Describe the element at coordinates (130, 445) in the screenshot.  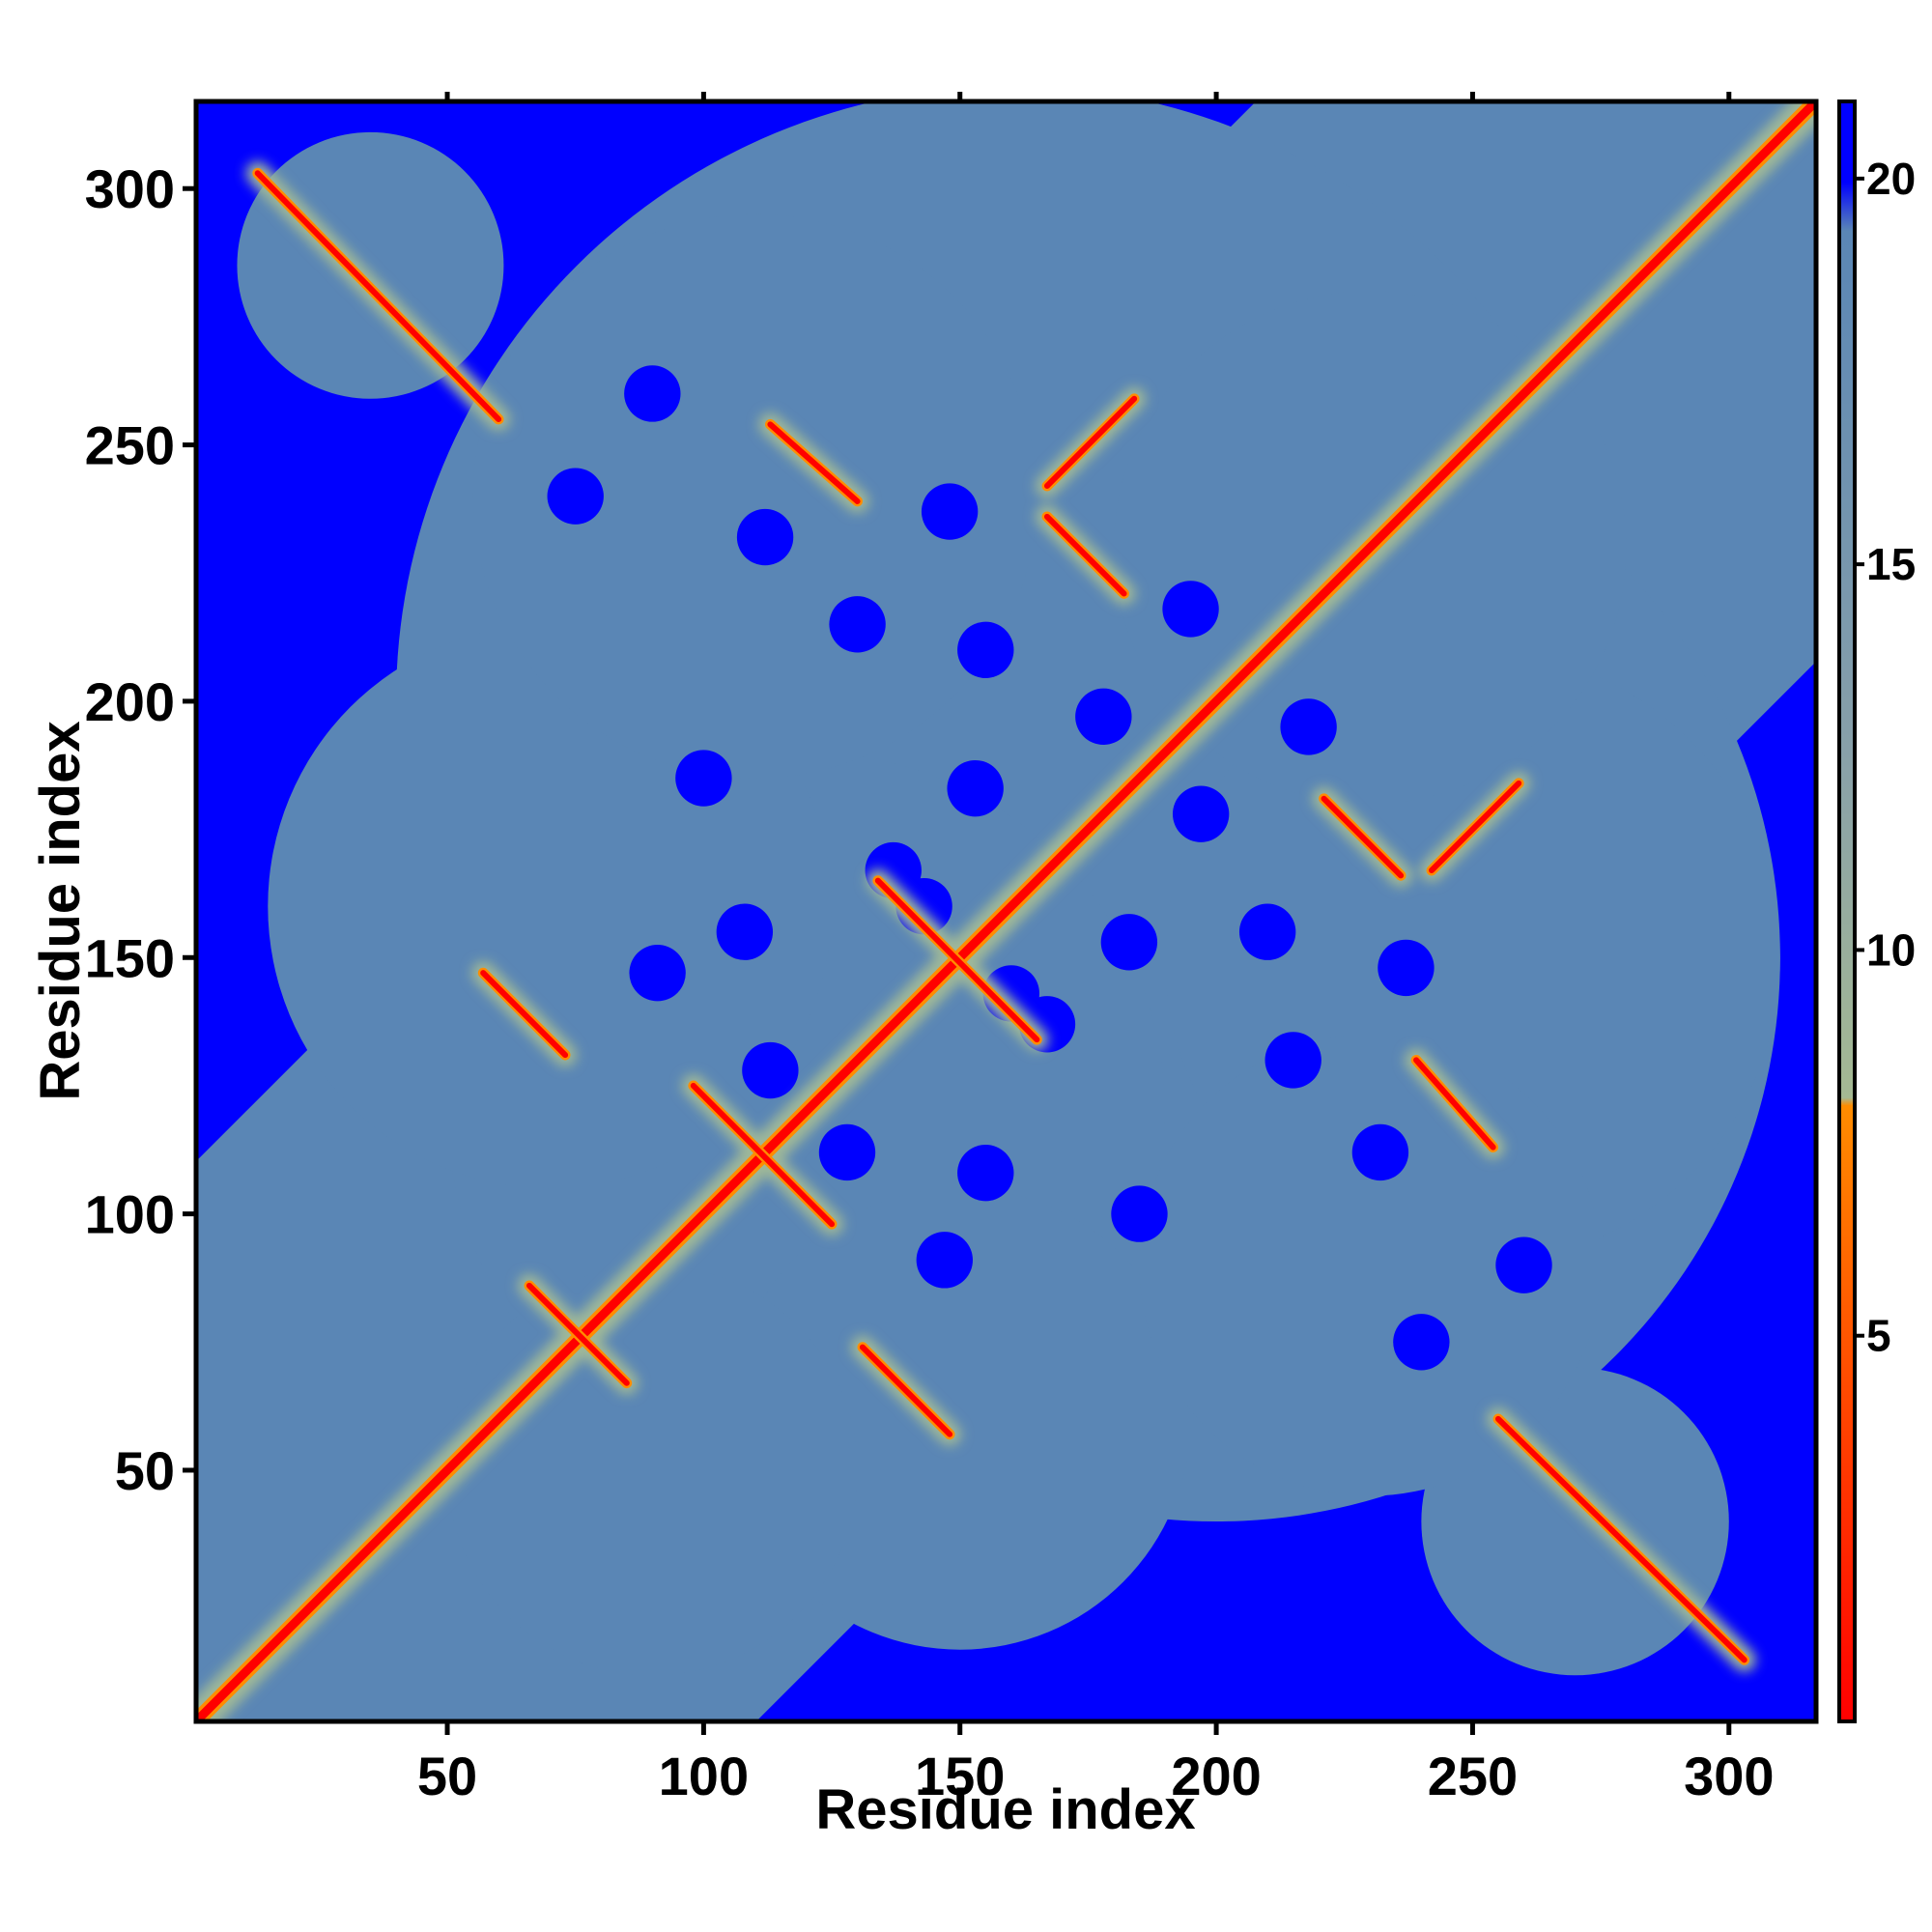
I see `y-tick-label: 250` at that location.